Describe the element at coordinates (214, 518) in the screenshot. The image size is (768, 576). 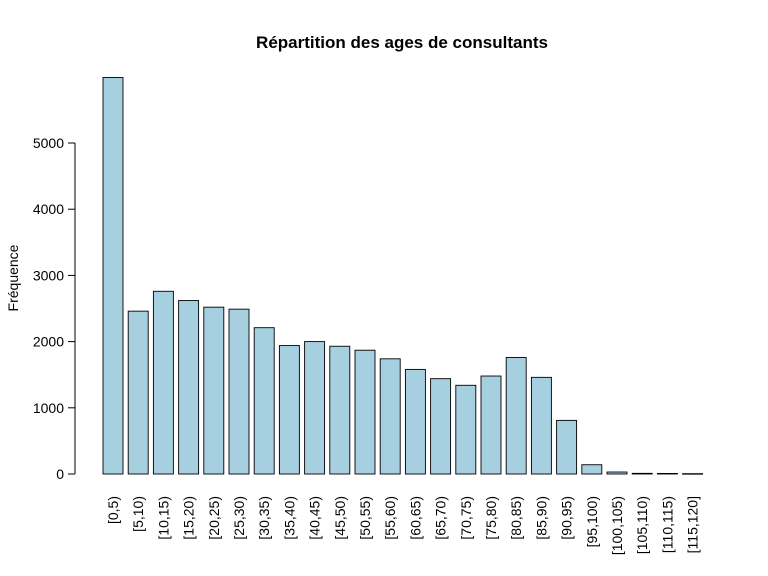
I see `x-tick-label: [20,25)` at that location.